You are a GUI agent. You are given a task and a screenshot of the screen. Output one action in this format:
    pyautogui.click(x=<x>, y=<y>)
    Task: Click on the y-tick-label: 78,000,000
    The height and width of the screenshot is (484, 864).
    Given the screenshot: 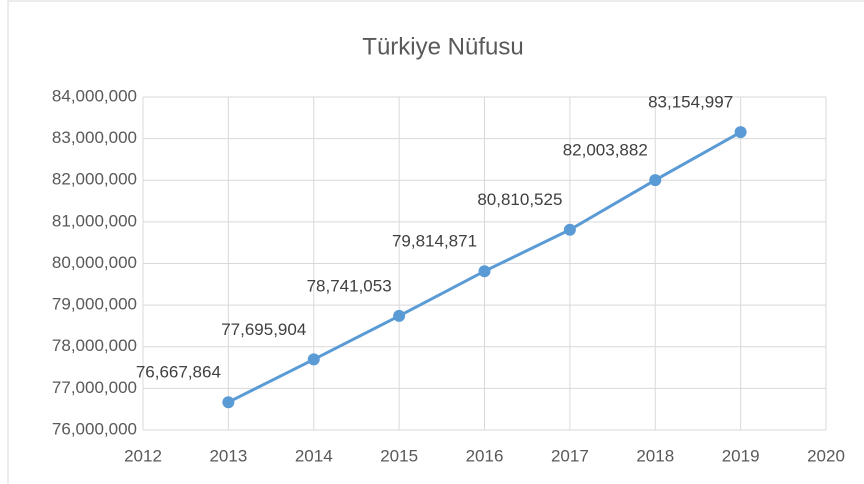 What is the action you would take?
    pyautogui.click(x=94, y=345)
    